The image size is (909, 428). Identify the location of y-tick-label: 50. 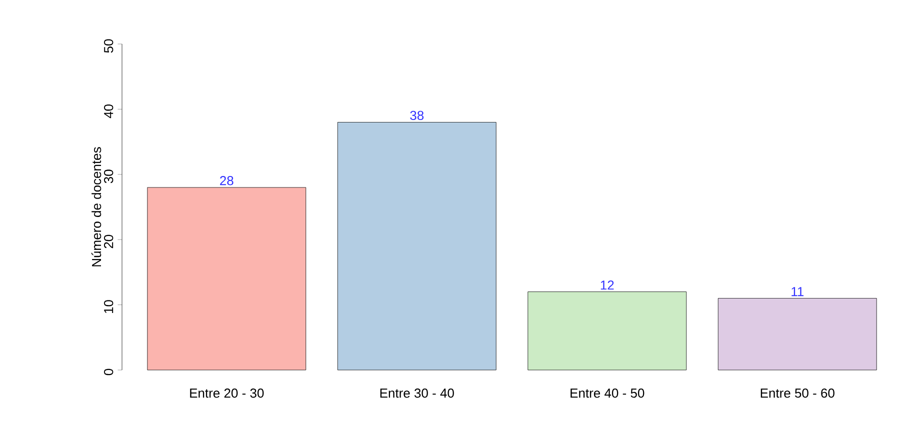
(109, 46).